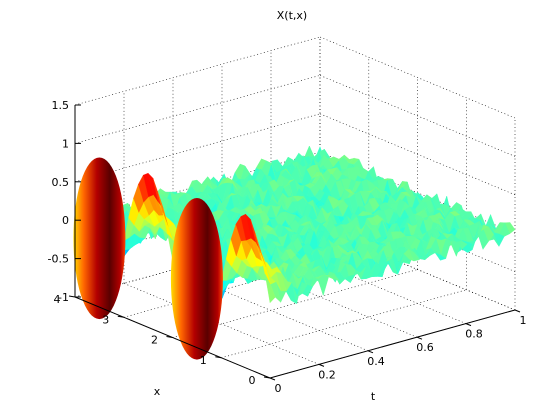 This screenshot has height=420, width=560. What do you see at coordinates (278, 388) in the screenshot?
I see `x-tick-label: 0` at bounding box center [278, 388].